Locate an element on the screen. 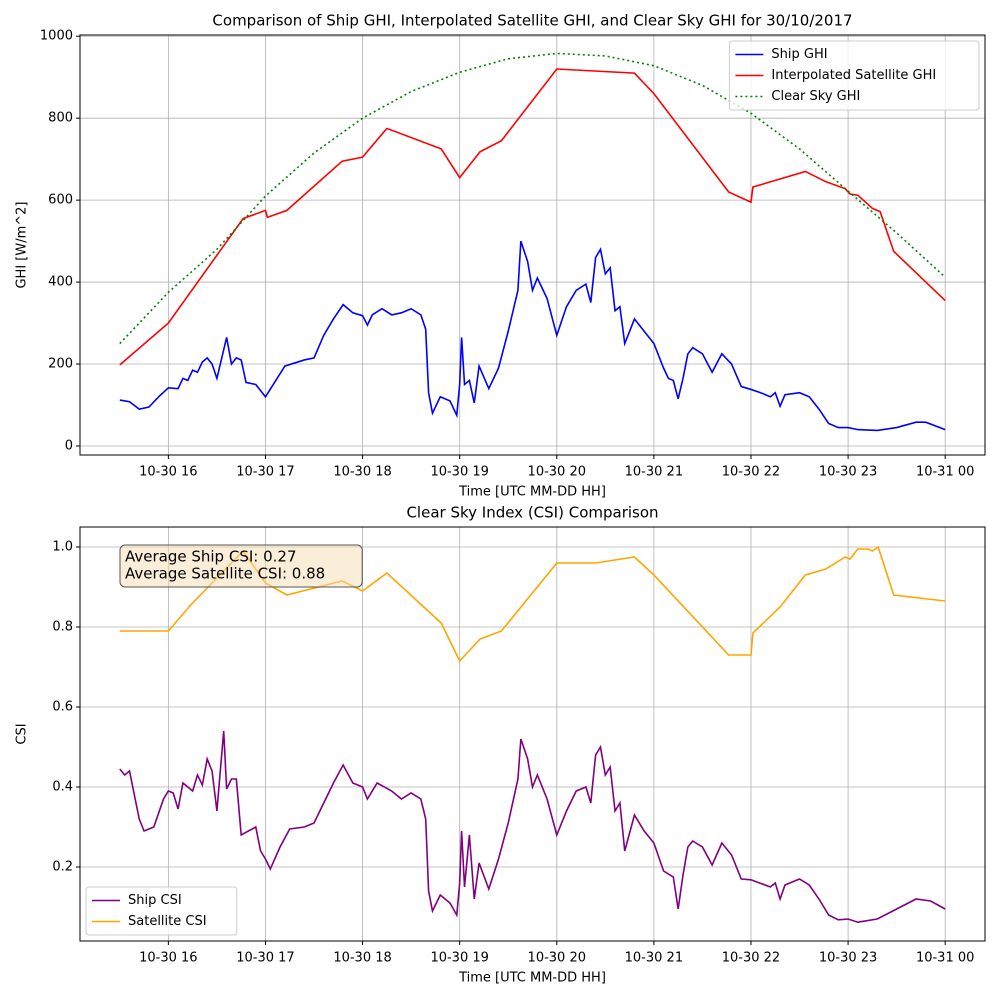 The height and width of the screenshot is (1000, 1000). legend-label: Clear Sky GHI is located at coordinates (815, 96).